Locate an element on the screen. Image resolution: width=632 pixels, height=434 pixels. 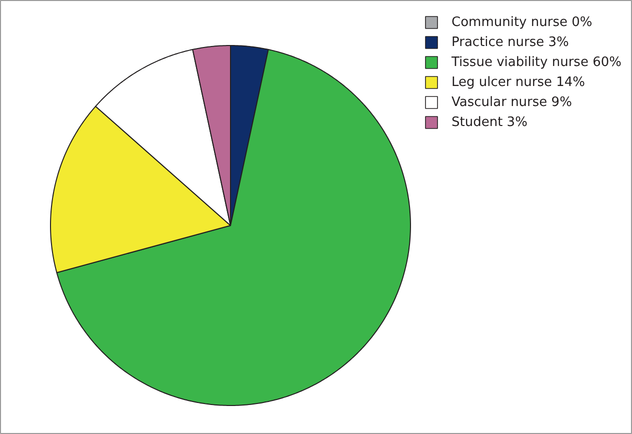
legend-label: Practice nurse 3% is located at coordinates (510, 42).